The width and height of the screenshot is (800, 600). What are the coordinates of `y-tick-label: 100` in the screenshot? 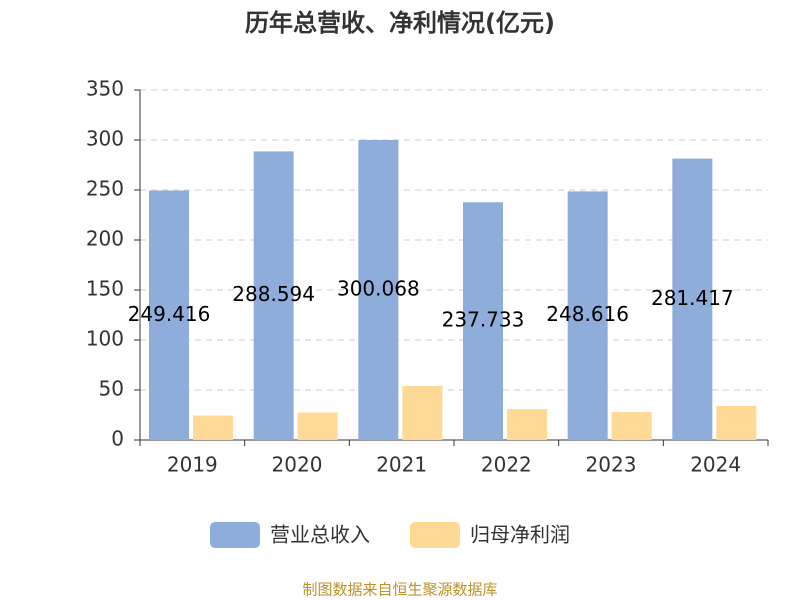 It's located at (105, 339).